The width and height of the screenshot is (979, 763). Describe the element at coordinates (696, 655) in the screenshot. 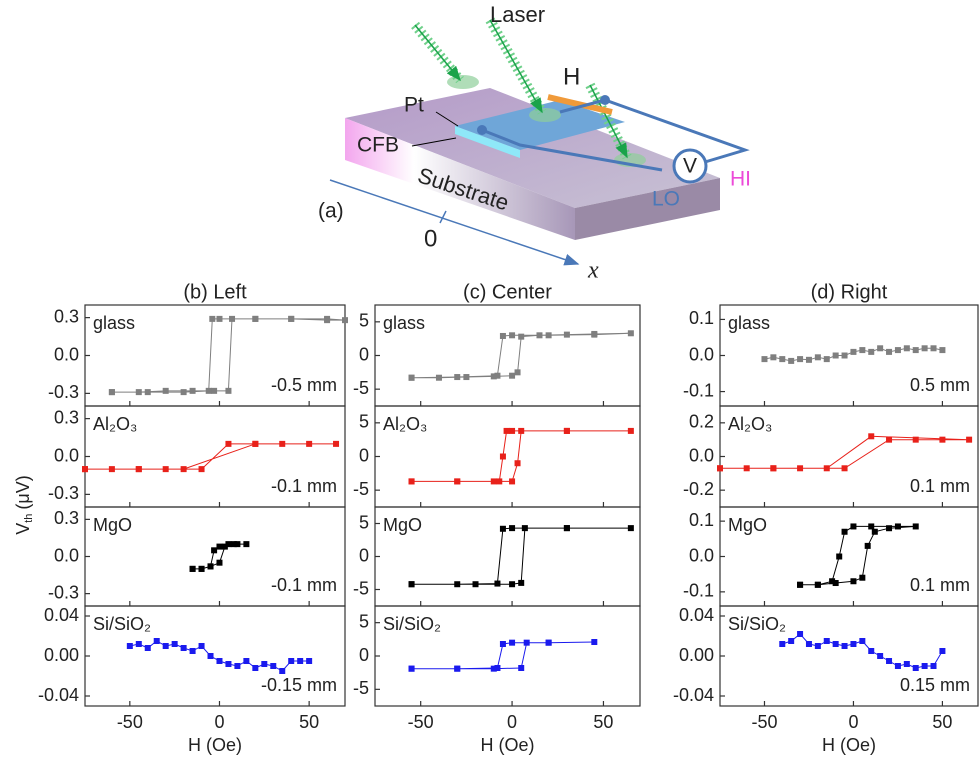

I see `y-tick-label: 0.00` at that location.